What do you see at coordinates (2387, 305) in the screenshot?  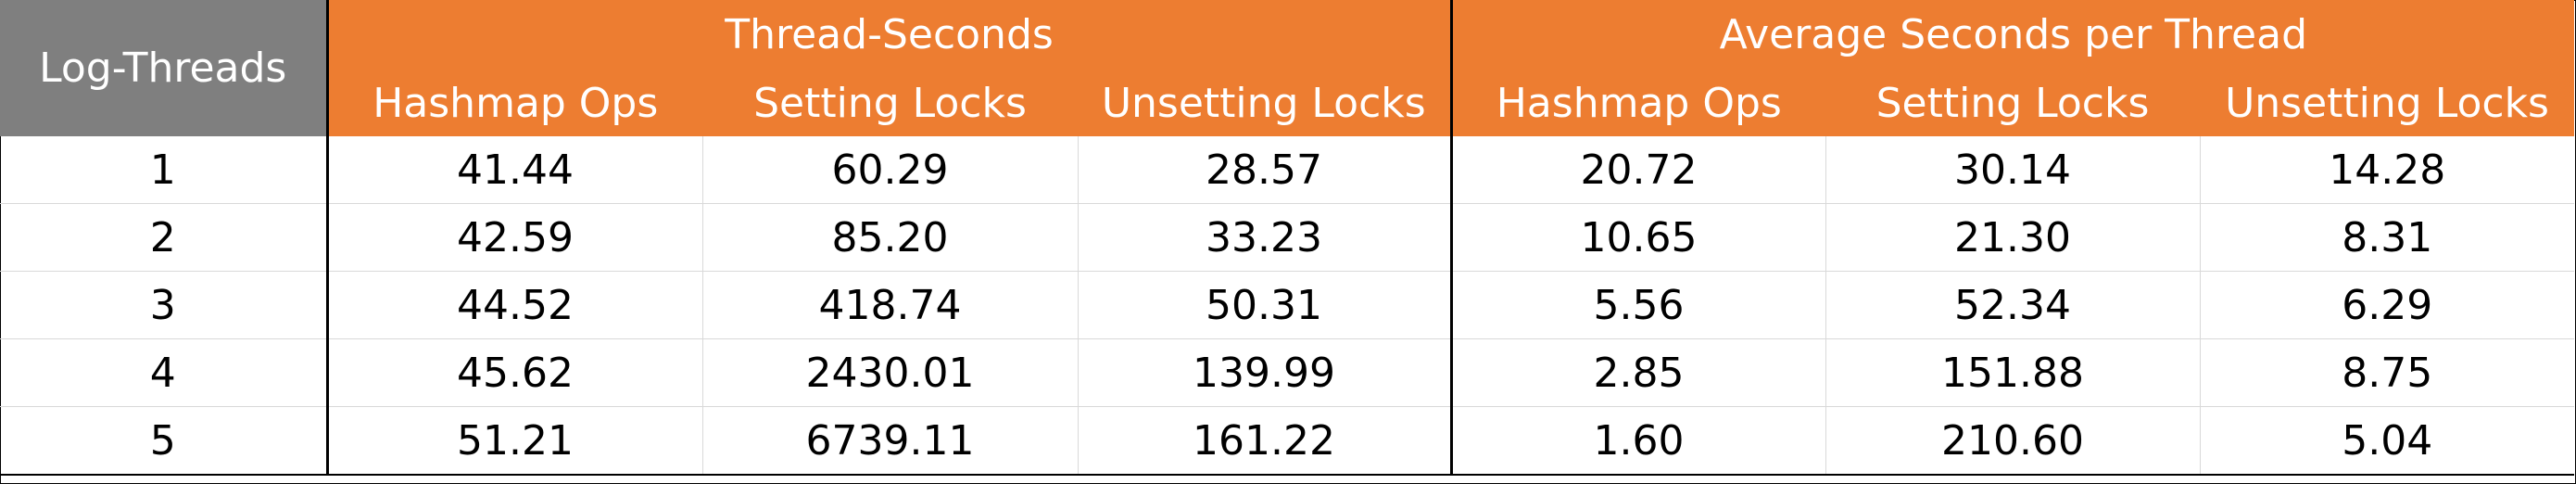 I see `table-cell: 6.29` at bounding box center [2387, 305].